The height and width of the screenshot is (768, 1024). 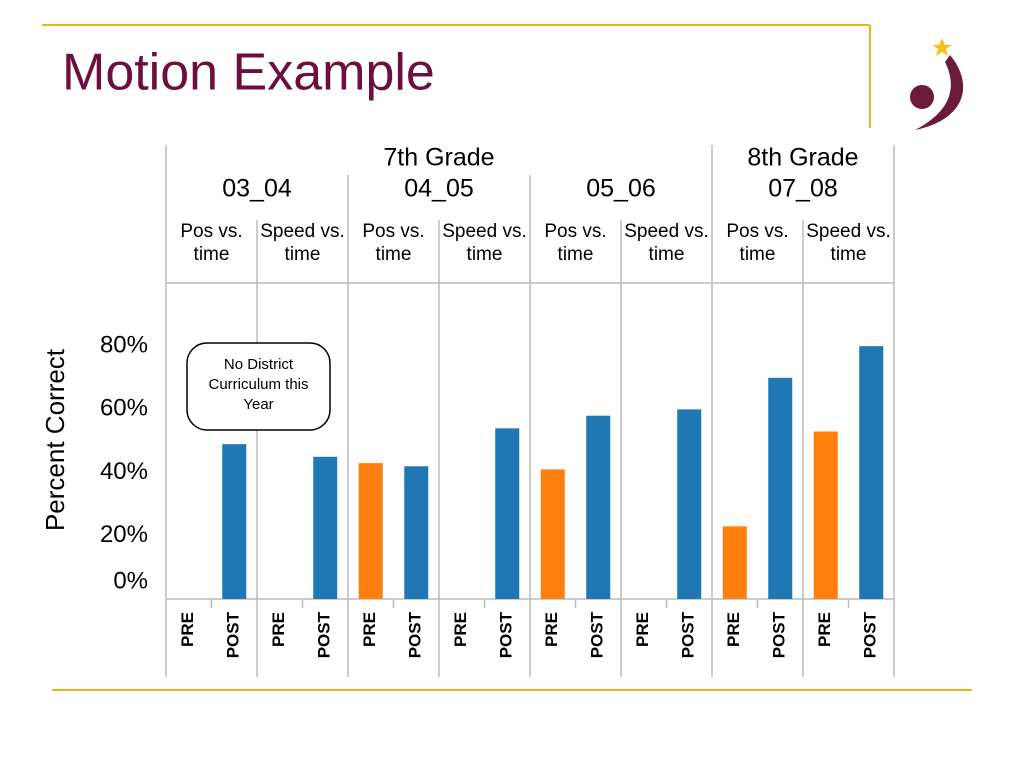 What do you see at coordinates (257, 189) in the screenshot?
I see `year-label: 03_04` at bounding box center [257, 189].